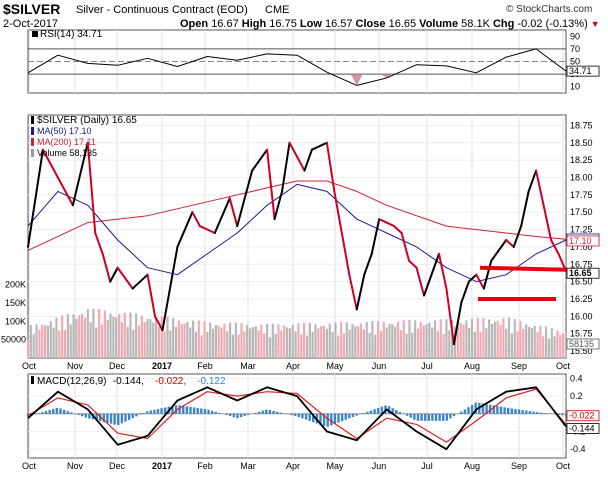  Describe the element at coordinates (66, 142) in the screenshot. I see `price-legend-entry: MA(200) 17.11` at that location.